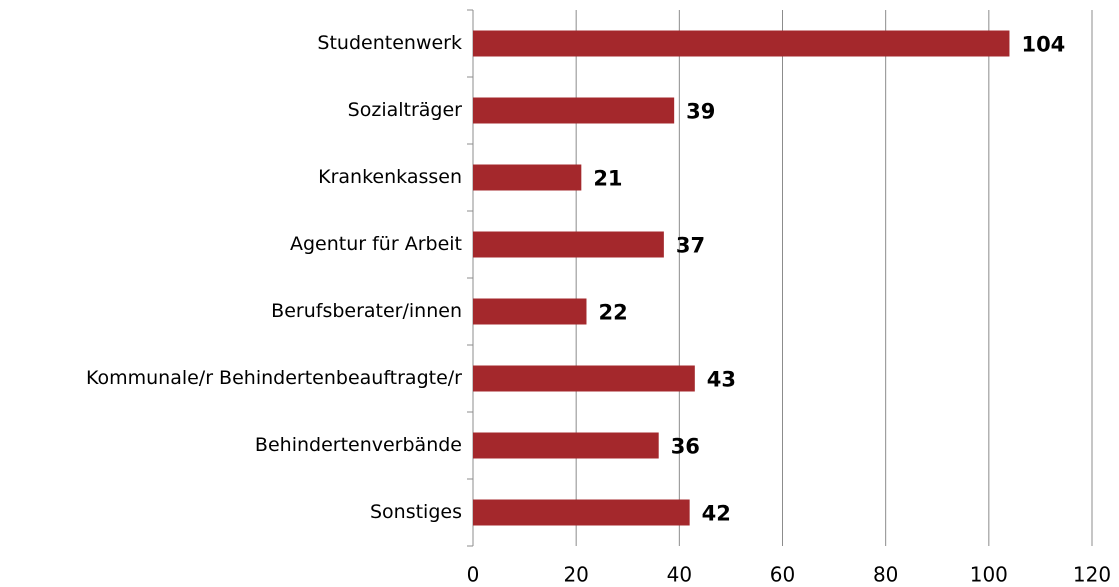 The image size is (1119, 587). What do you see at coordinates (473, 575) in the screenshot?
I see `x-tick-label: 0` at bounding box center [473, 575].